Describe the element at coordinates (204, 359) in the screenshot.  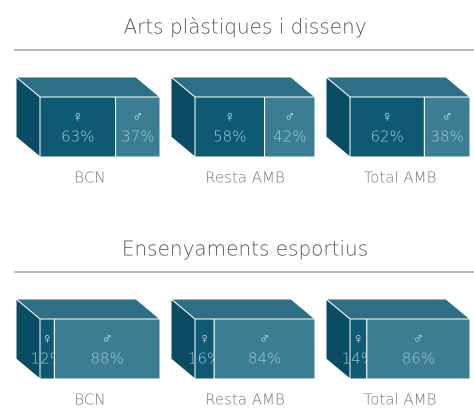
I see `value-label: 16%` at that location.